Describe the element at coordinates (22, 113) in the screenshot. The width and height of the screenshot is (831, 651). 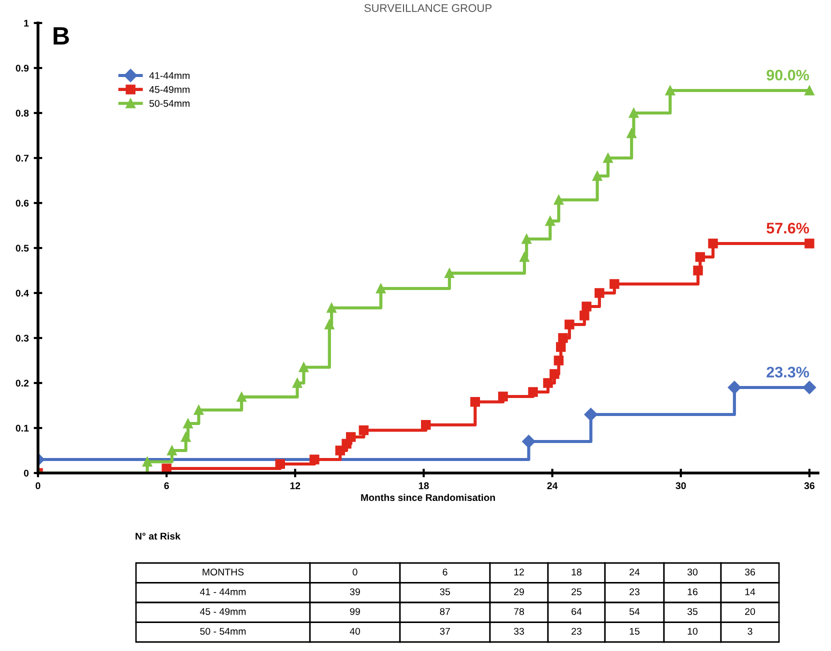
I see `y-tick-label: 0.8` at that location.